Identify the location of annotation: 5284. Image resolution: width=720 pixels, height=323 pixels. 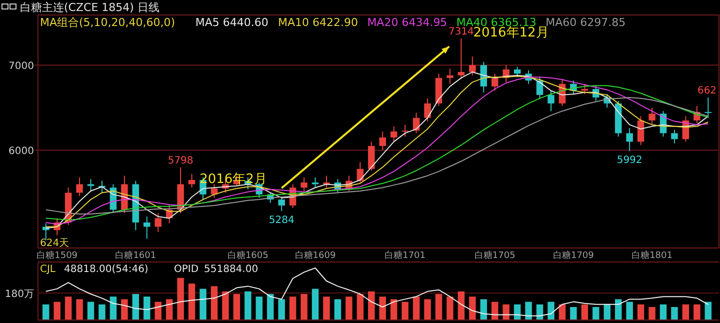
(281, 220).